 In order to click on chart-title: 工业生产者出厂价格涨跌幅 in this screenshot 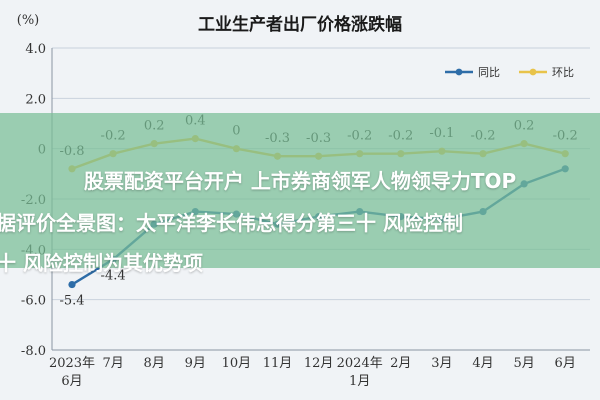, I will do `click(300, 24)`.